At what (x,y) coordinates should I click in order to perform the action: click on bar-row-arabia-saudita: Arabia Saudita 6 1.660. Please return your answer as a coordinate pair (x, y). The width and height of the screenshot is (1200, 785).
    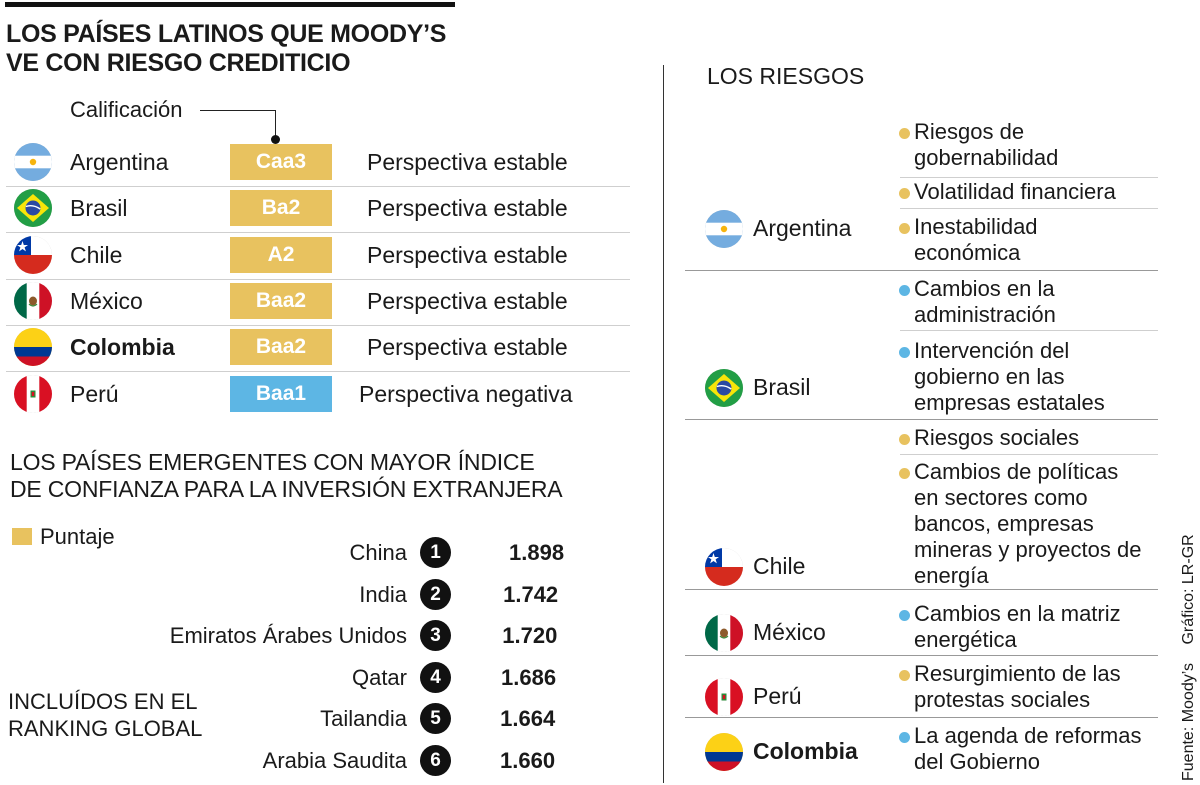
    Looking at the image, I should click on (300, 761).